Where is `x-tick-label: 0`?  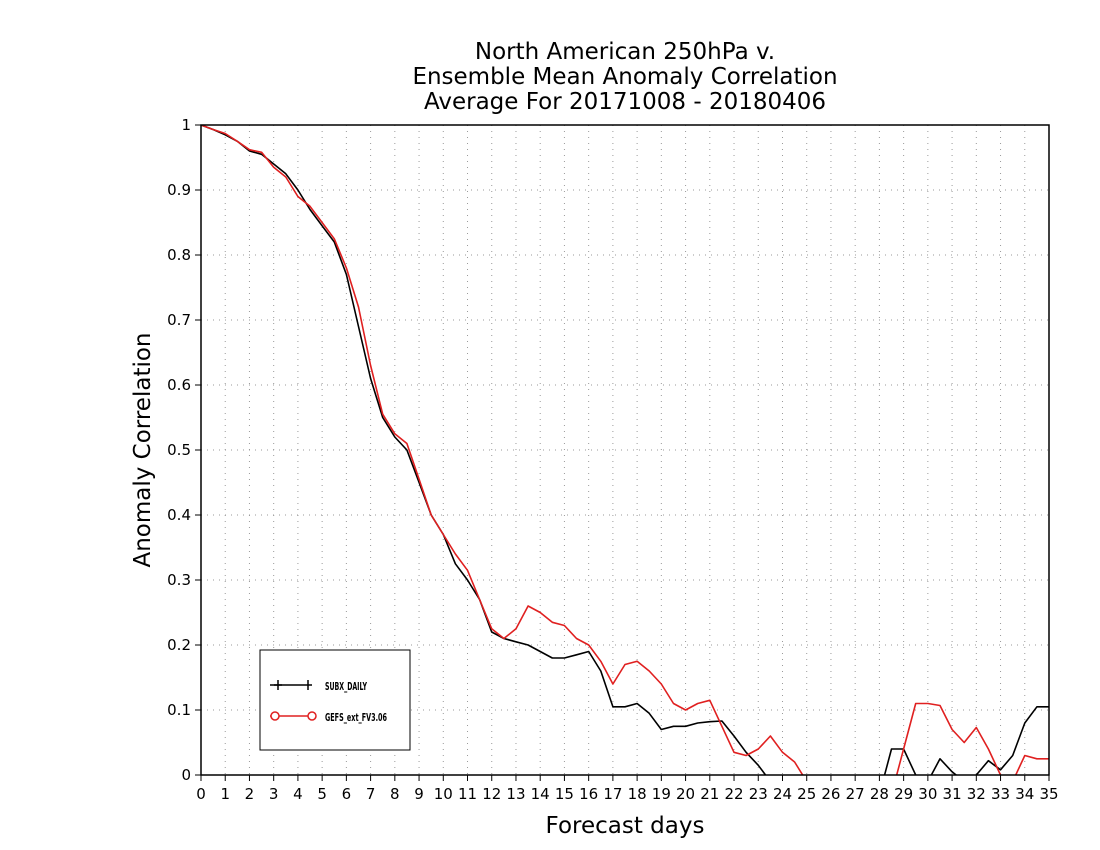
x-tick-label: 0 is located at coordinates (201, 794).